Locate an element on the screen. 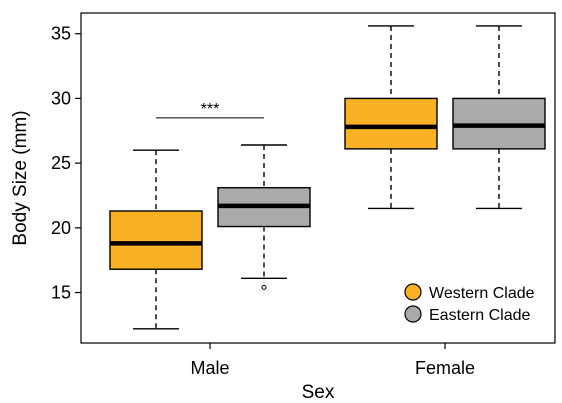  x-axis: Male Female is located at coordinates (332, 360).